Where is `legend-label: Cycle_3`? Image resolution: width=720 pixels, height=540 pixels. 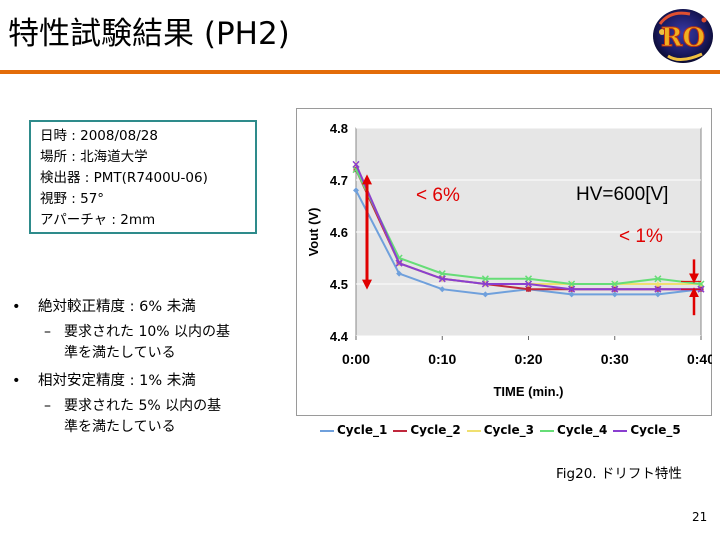
legend-label: Cycle_3 is located at coordinates (509, 430).